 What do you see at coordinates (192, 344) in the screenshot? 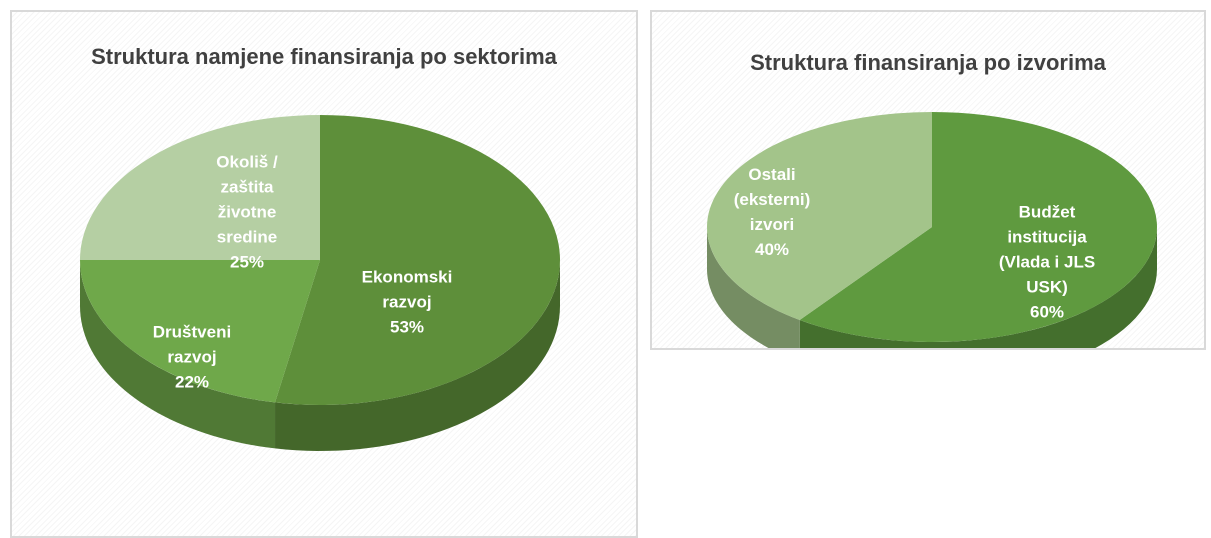
I see `category-label: Društveni razvoj` at bounding box center [192, 344].